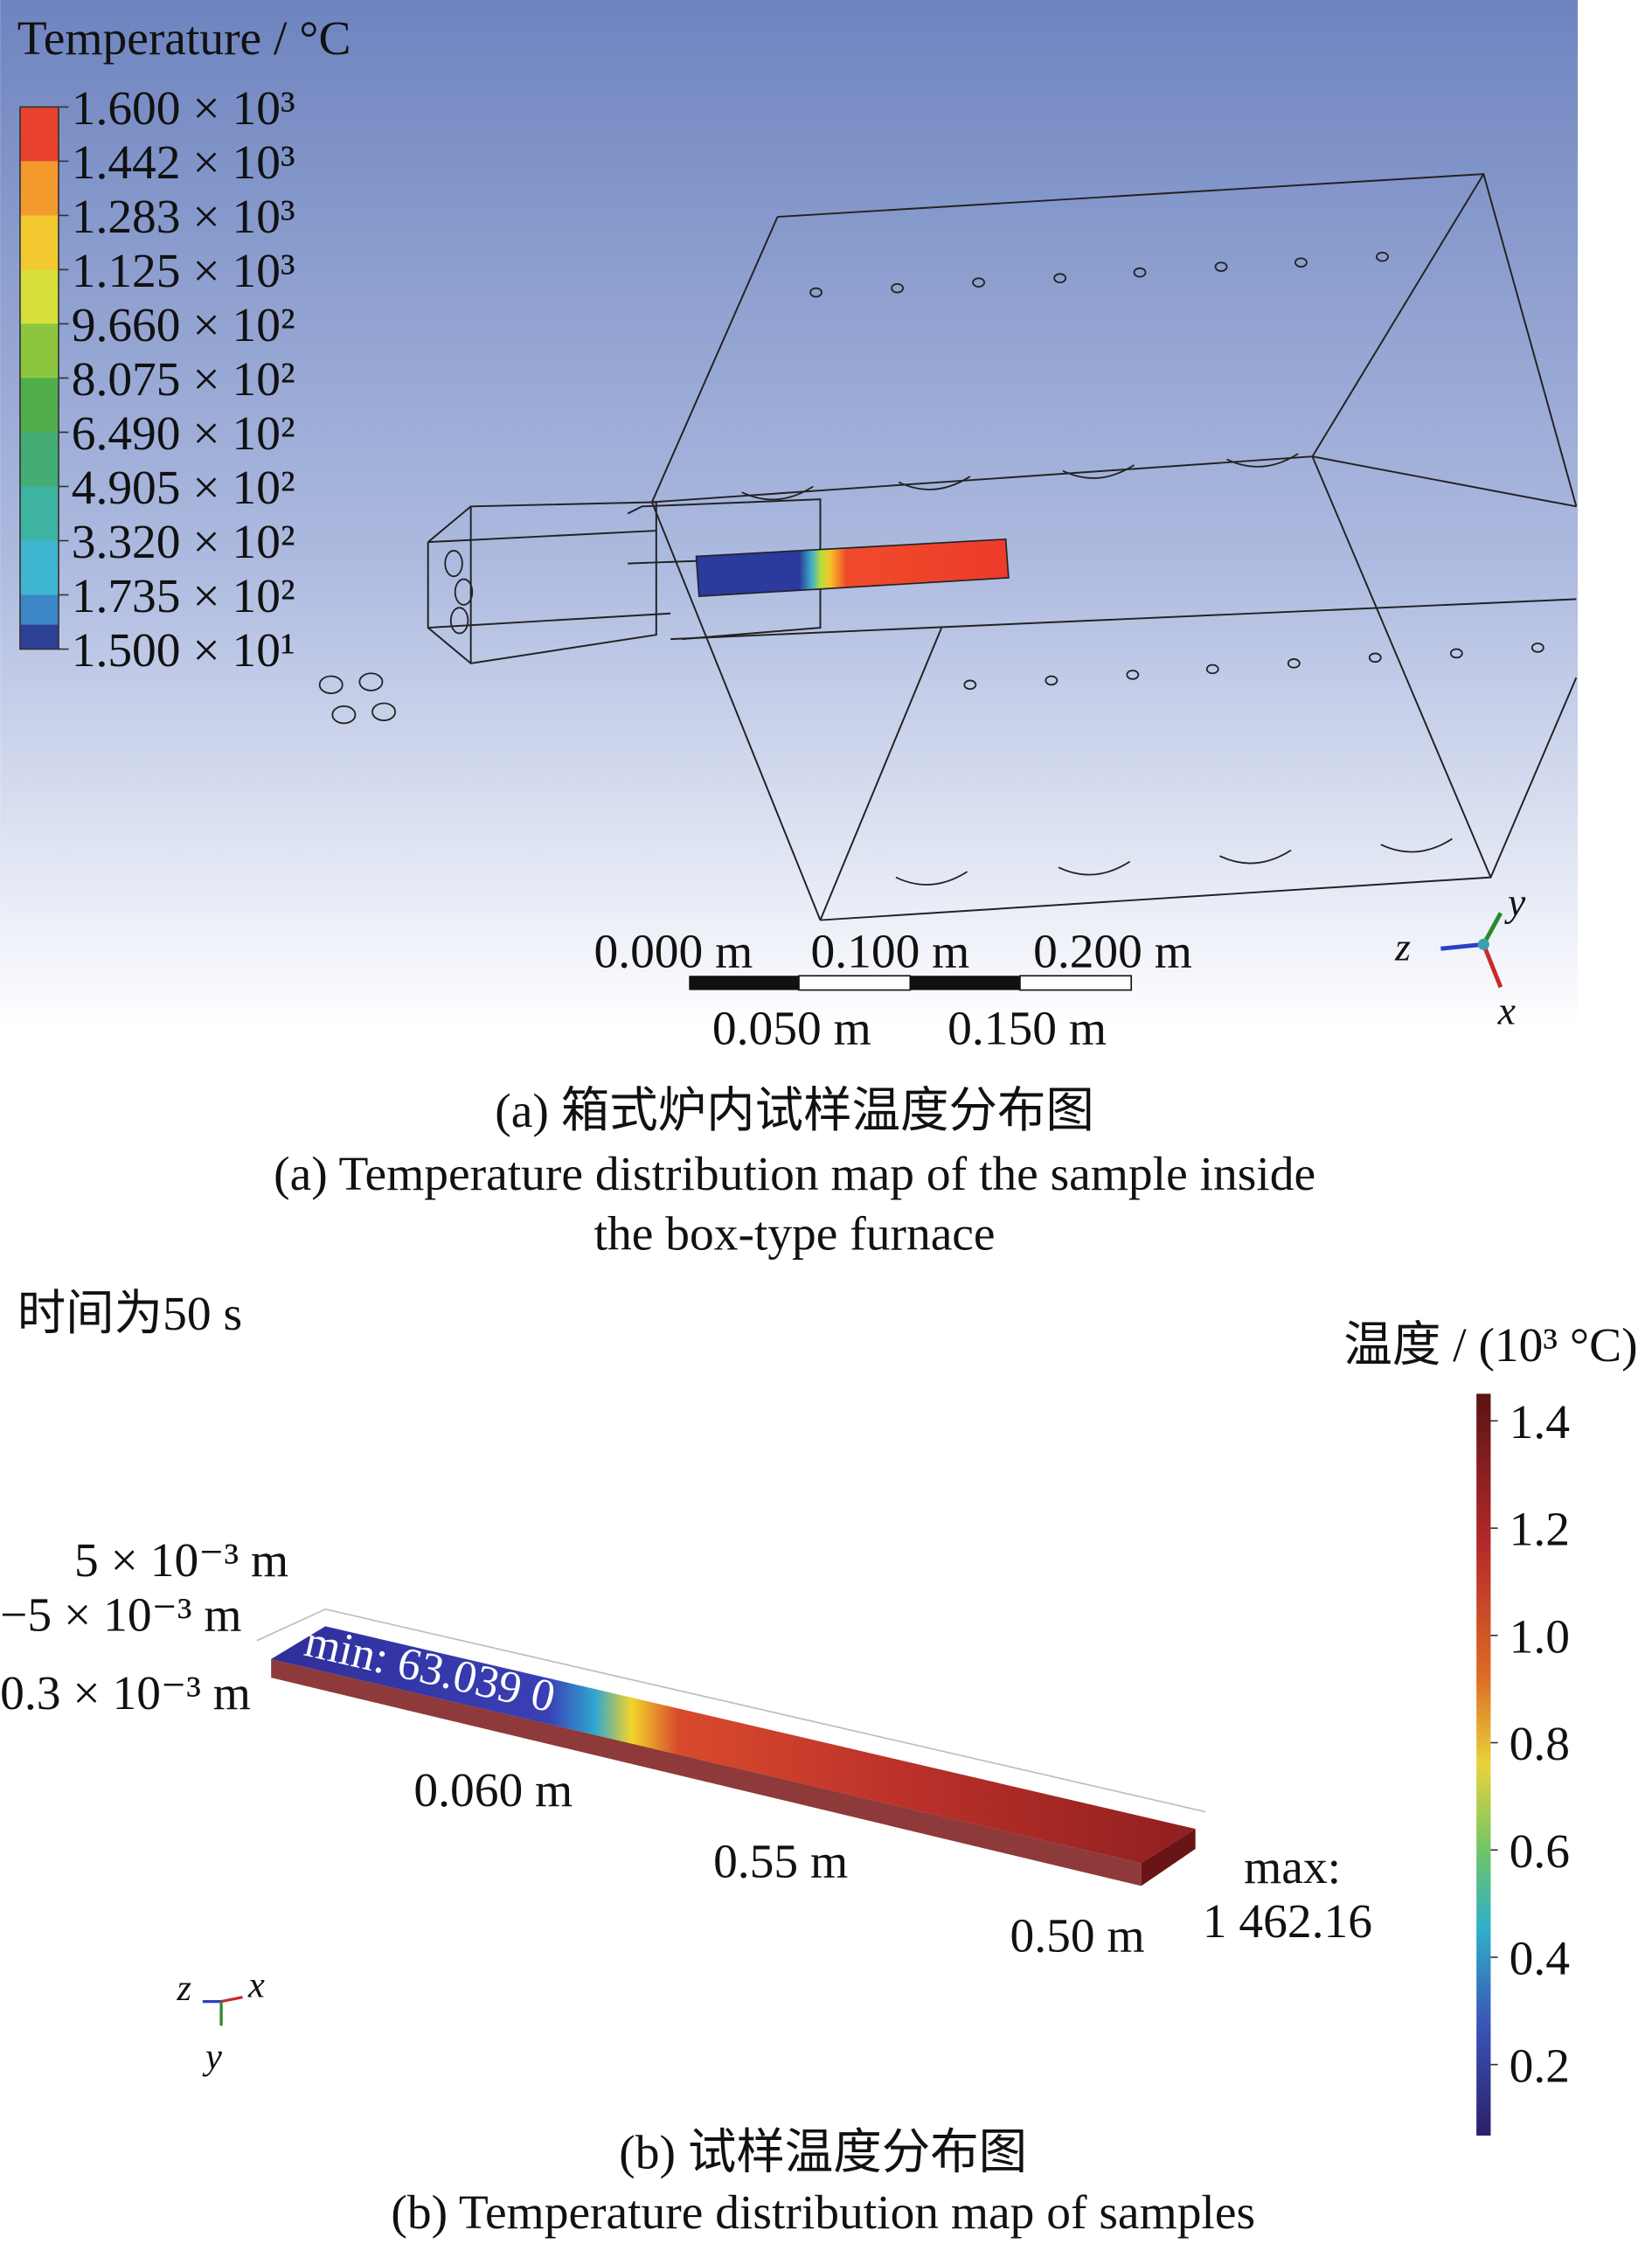  Describe the element at coordinates (493, 1791) in the screenshot. I see `dimension-label: 0.060 m` at that location.